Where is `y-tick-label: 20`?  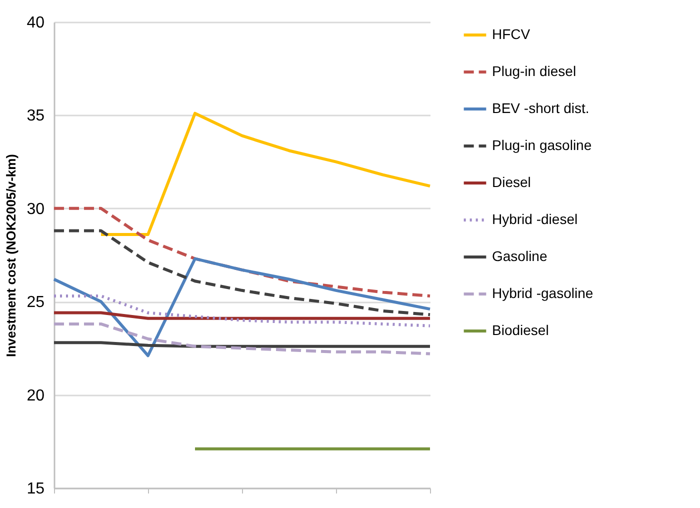
y-tick-label: 20 is located at coordinates (35, 395).